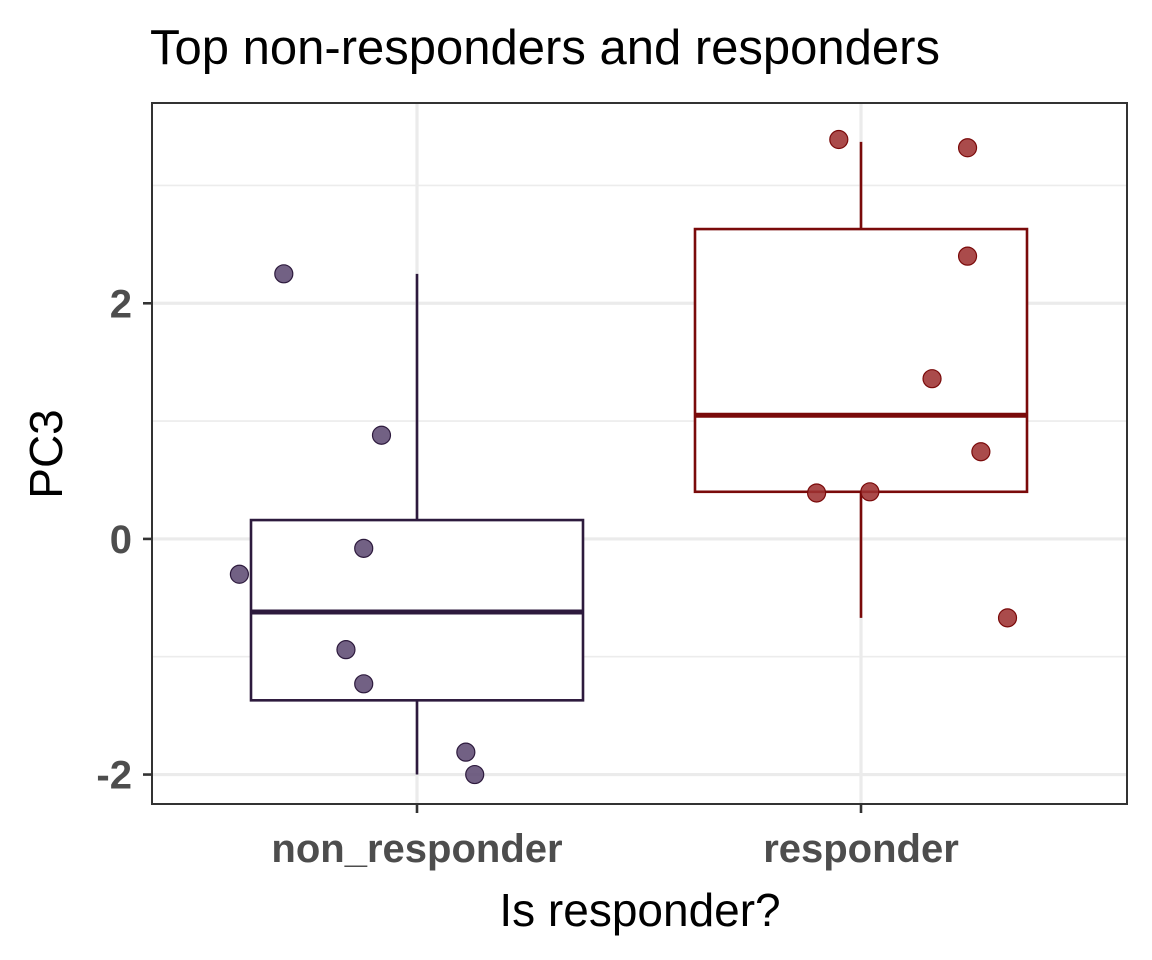 Image resolution: width=1152 pixels, height=960 pixels. What do you see at coordinates (861, 849) in the screenshot?
I see `x-tick-label: responder` at bounding box center [861, 849].